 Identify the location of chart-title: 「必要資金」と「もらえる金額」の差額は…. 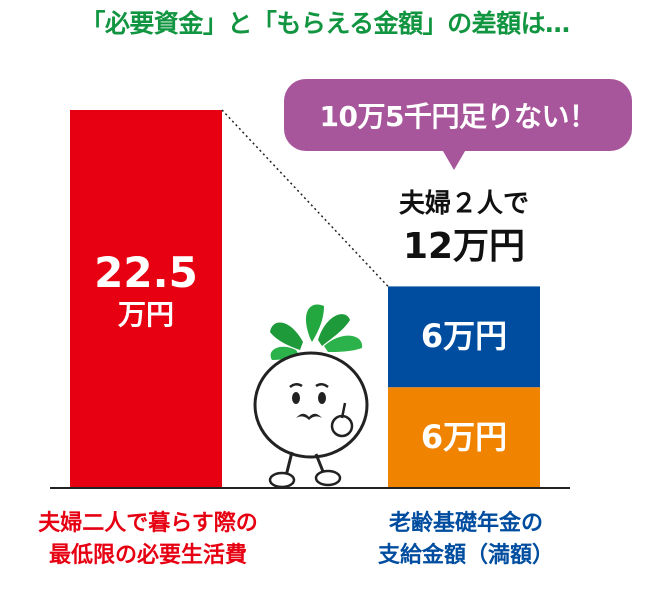
(325, 23).